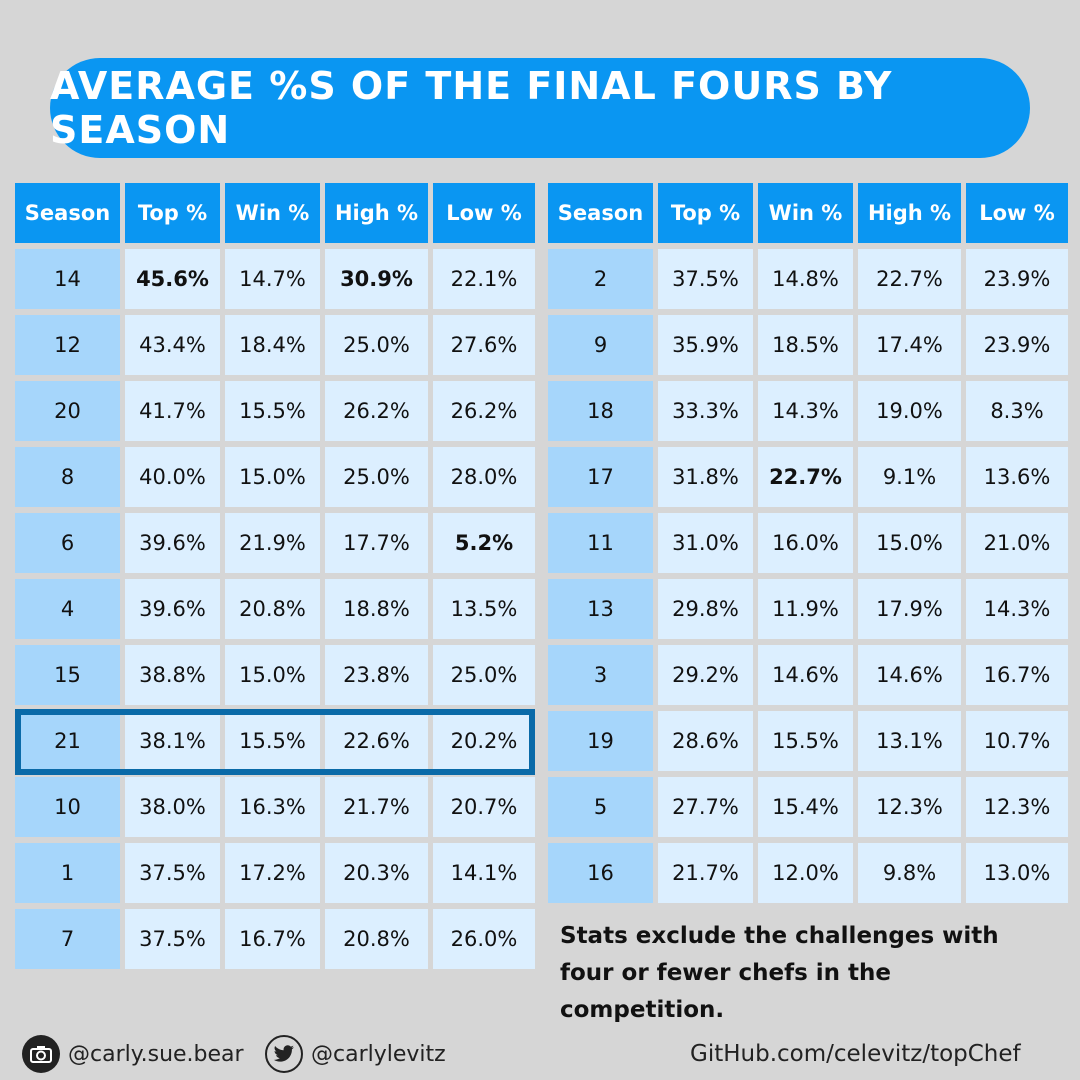 The height and width of the screenshot is (1080, 1080). What do you see at coordinates (67, 939) in the screenshot?
I see `season-cell: 7` at bounding box center [67, 939].